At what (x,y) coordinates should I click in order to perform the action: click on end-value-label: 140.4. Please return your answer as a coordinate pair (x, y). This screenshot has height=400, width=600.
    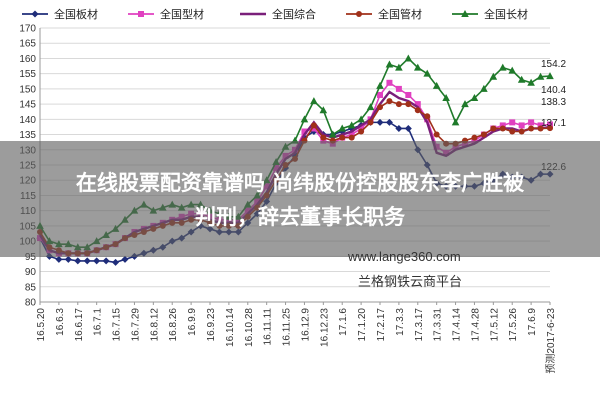
    Looking at the image, I should click on (553, 90).